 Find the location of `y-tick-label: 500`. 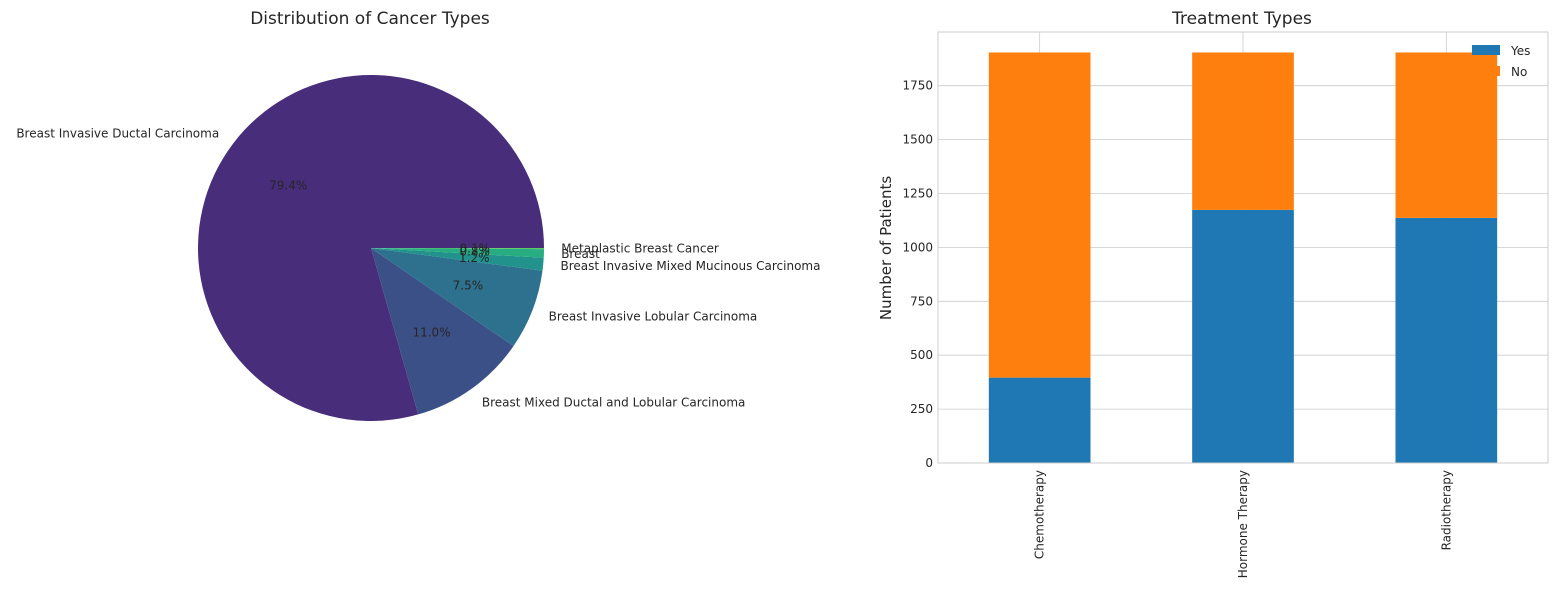

y-tick-label: 500 is located at coordinates (921, 355).